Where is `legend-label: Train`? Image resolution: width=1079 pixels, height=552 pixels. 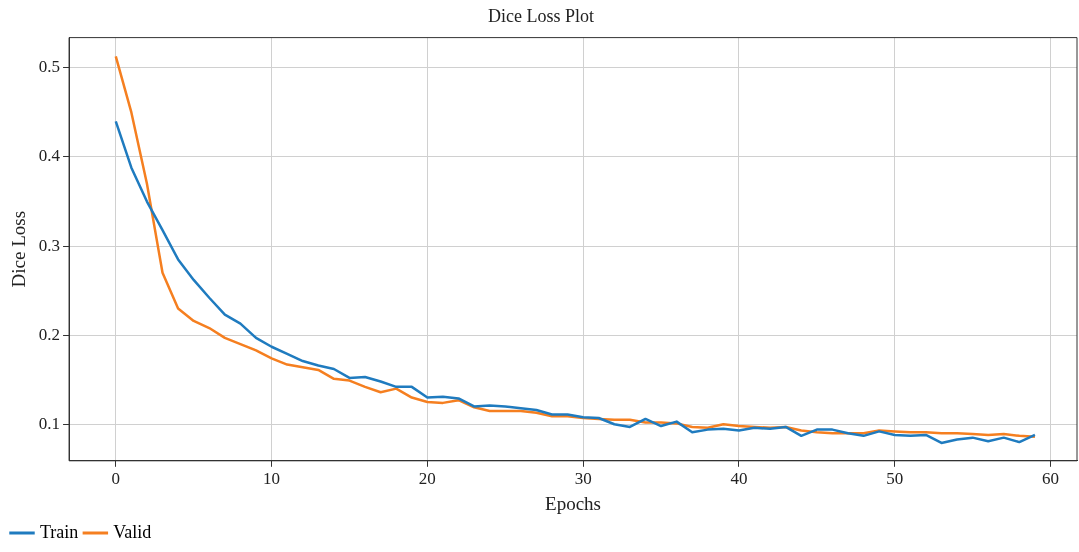 legend-label: Train is located at coordinates (59, 531).